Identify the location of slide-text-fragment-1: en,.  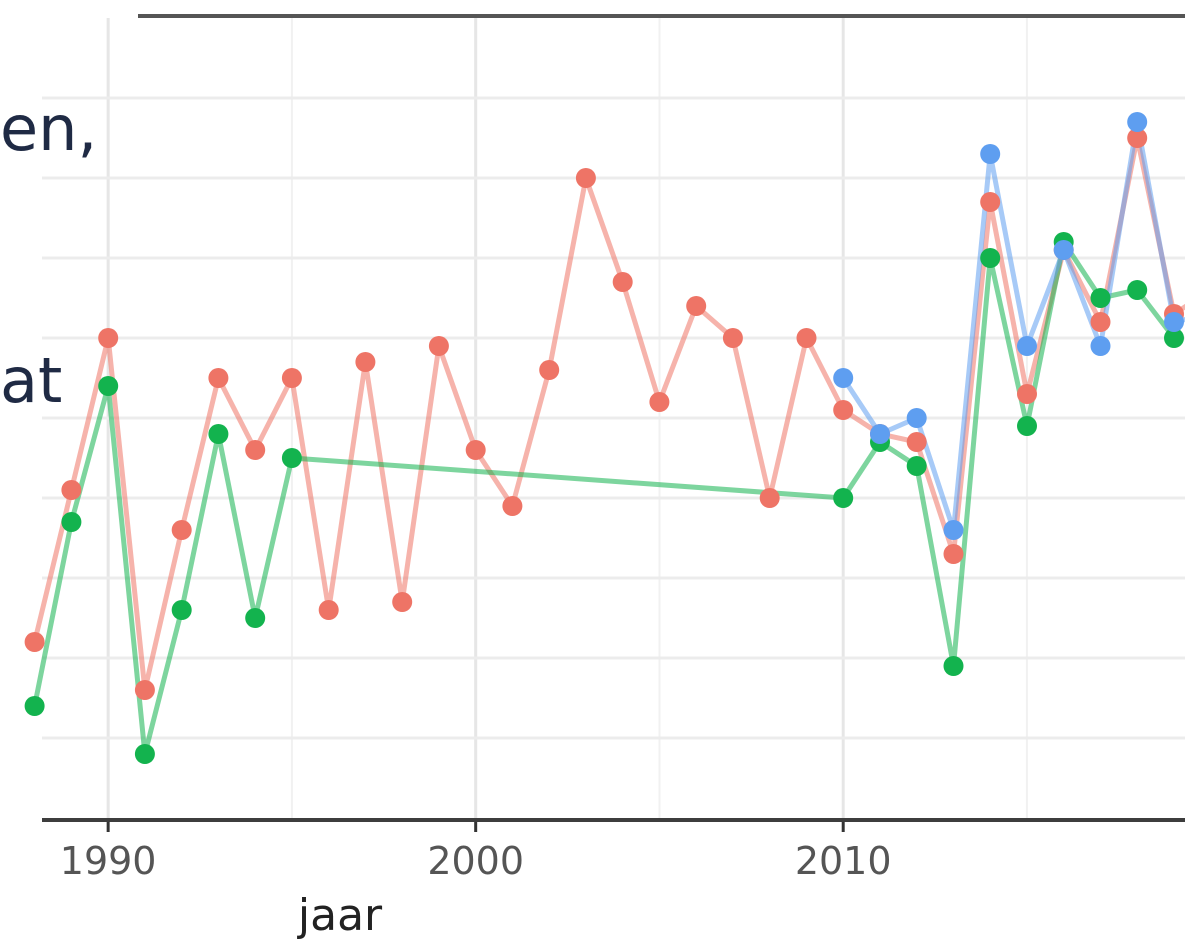
(49, 128).